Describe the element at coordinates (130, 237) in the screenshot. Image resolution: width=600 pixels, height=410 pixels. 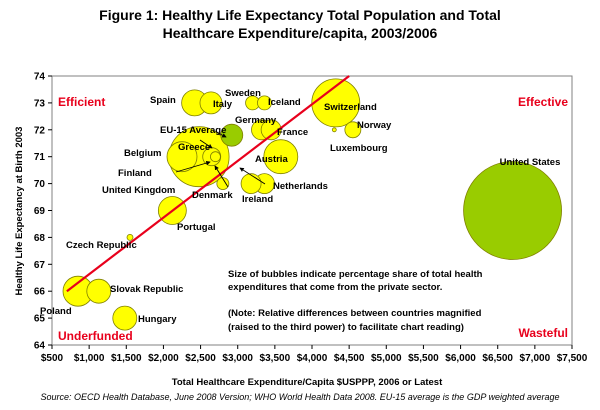
I see `bubble-czech-republic` at that location.